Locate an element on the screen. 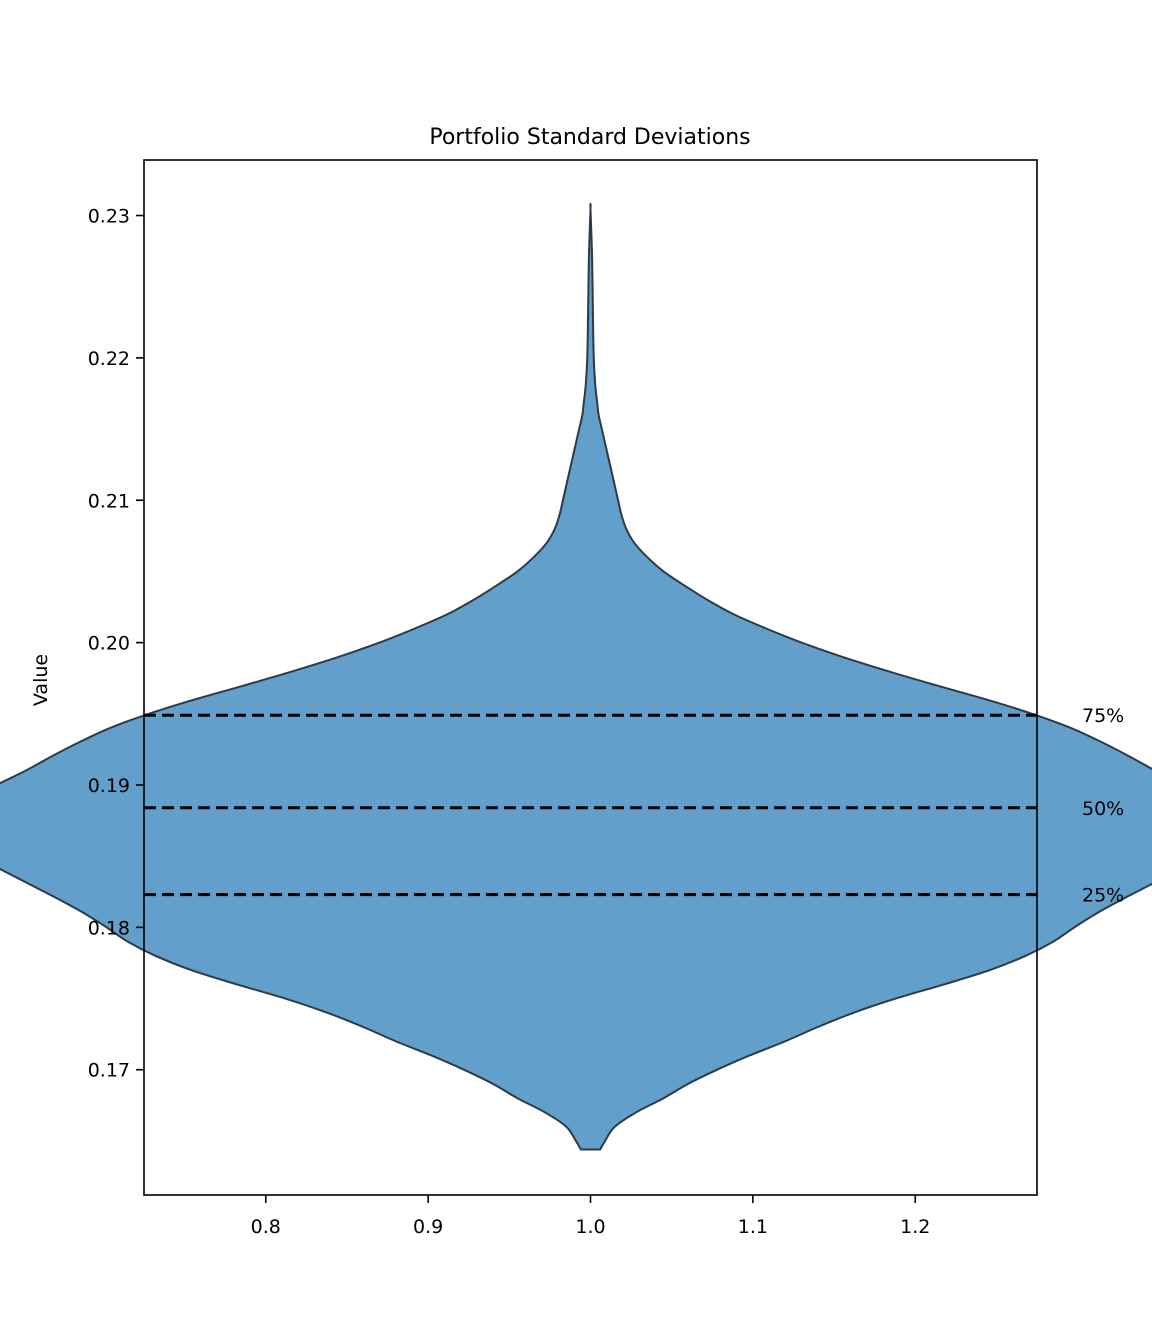 This screenshot has height=1344, width=1152. y-tick-label: 0.19 is located at coordinates (109, 786).